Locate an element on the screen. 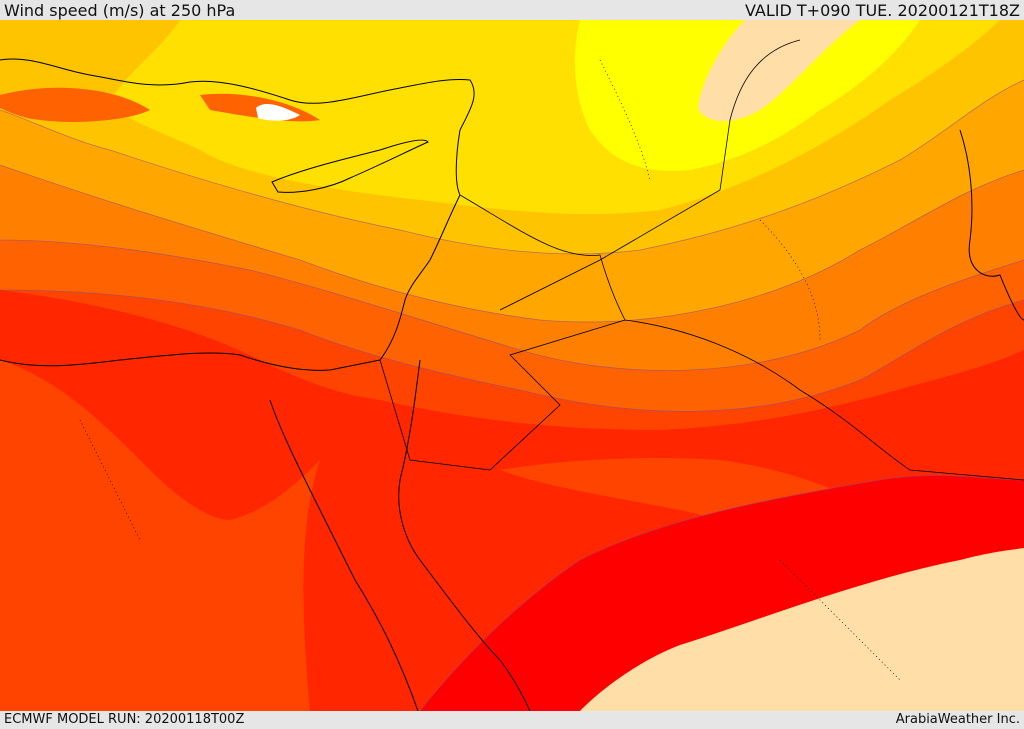 The height and width of the screenshot is (729, 1024). credit: ArabiaWeather Inc. is located at coordinates (957, 719).